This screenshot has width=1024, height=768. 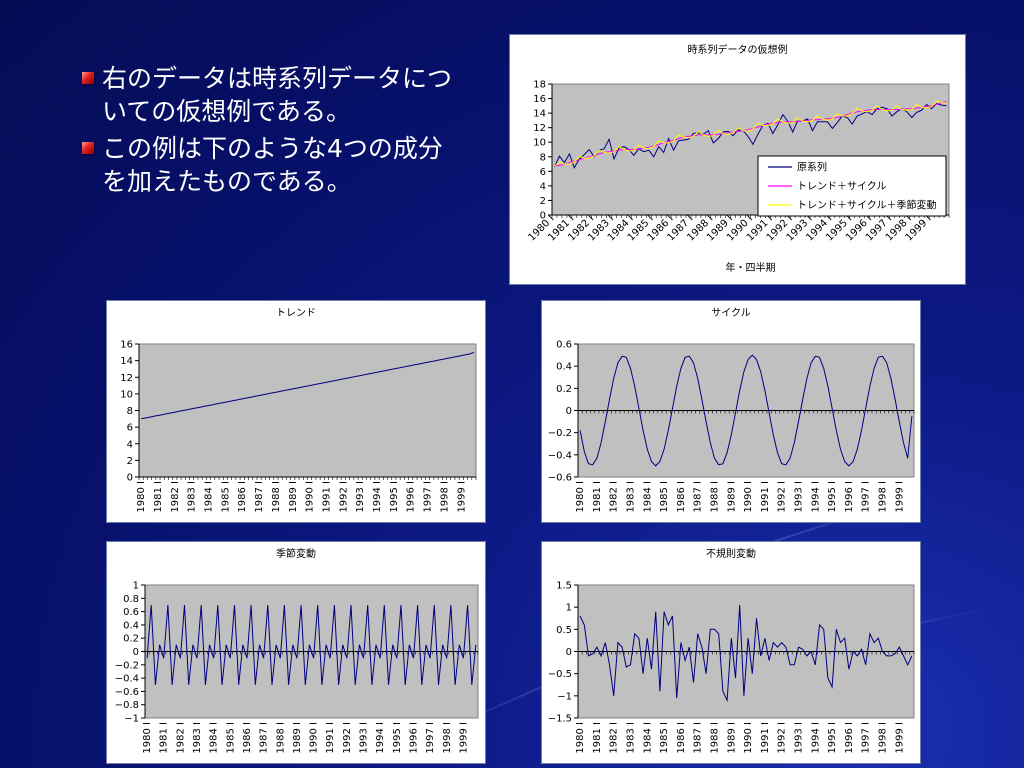 What do you see at coordinates (731, 313) in the screenshot?
I see `chart-title: サイクル` at bounding box center [731, 313].